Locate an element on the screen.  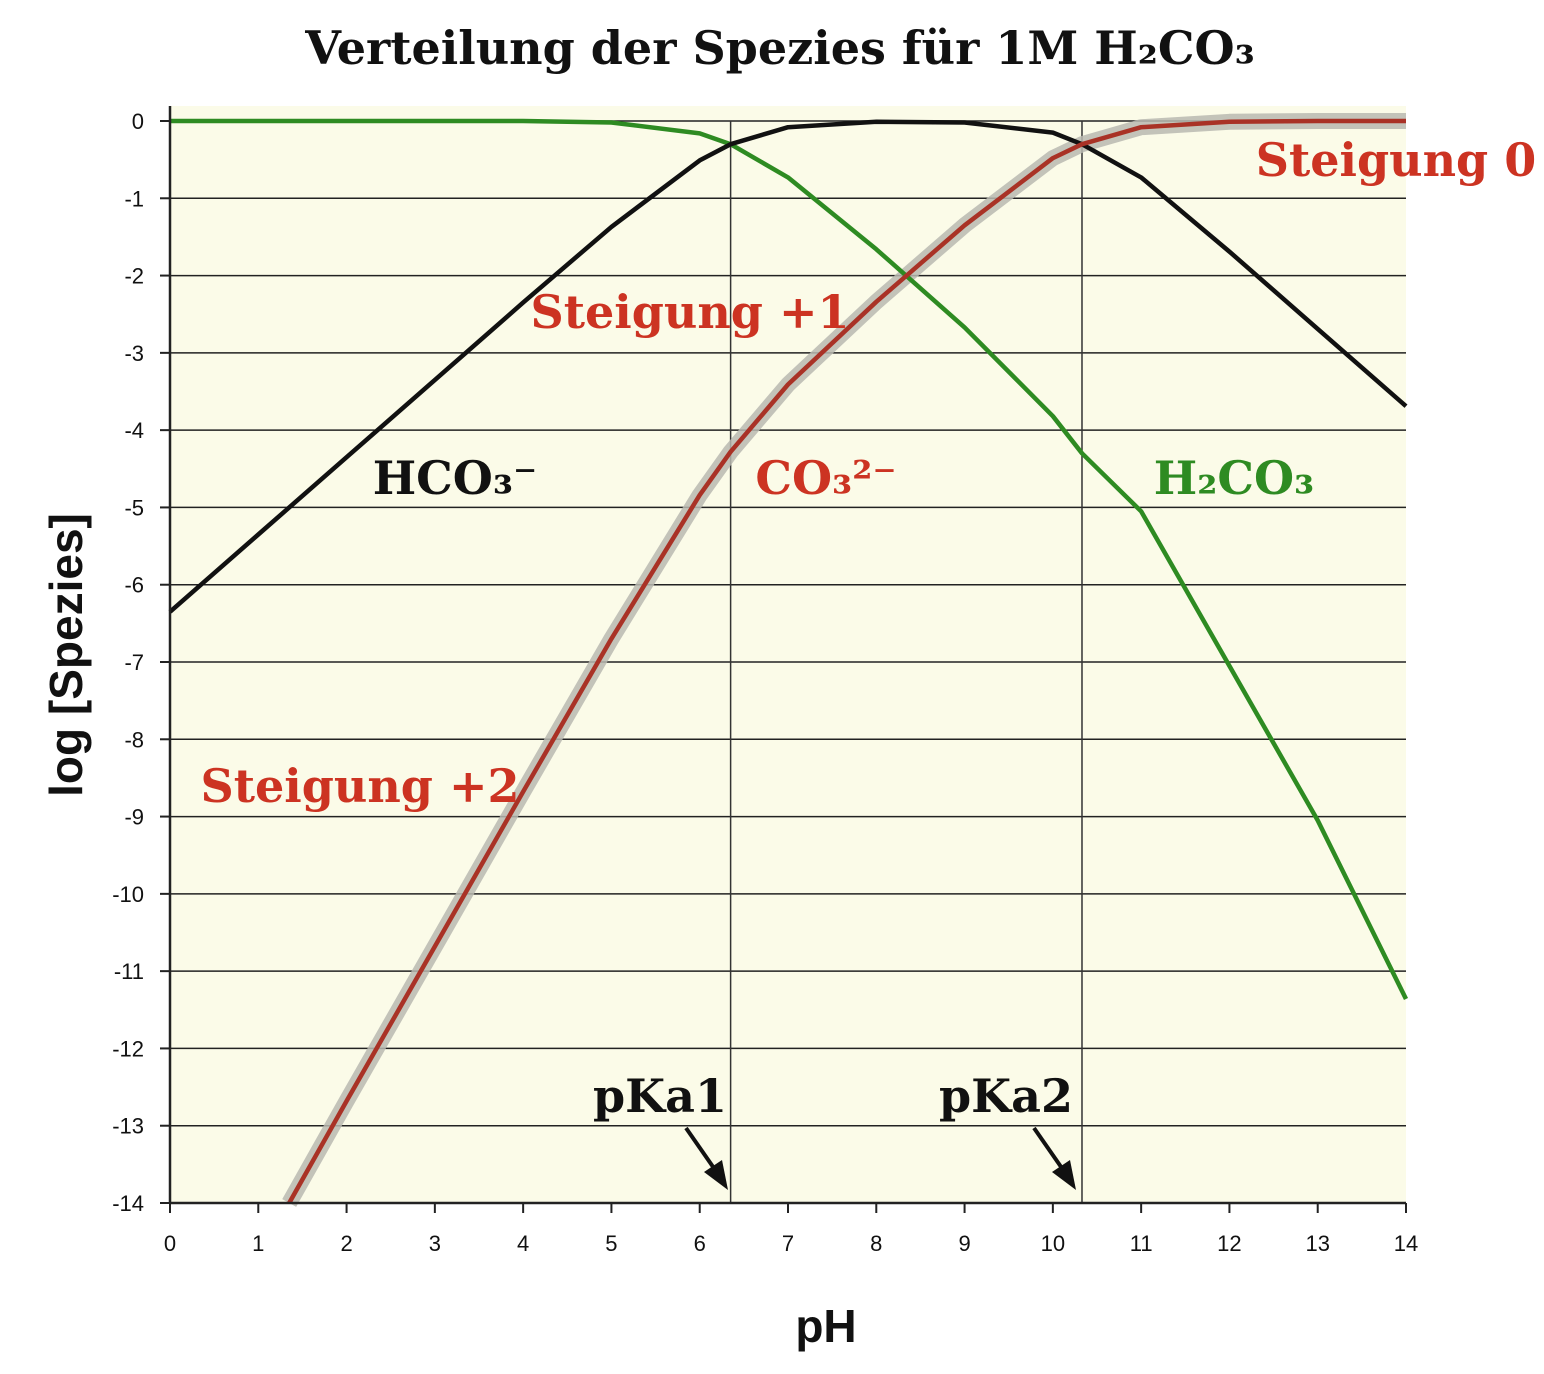
x-tick-label: 11 is located at coordinates (1141, 1243).